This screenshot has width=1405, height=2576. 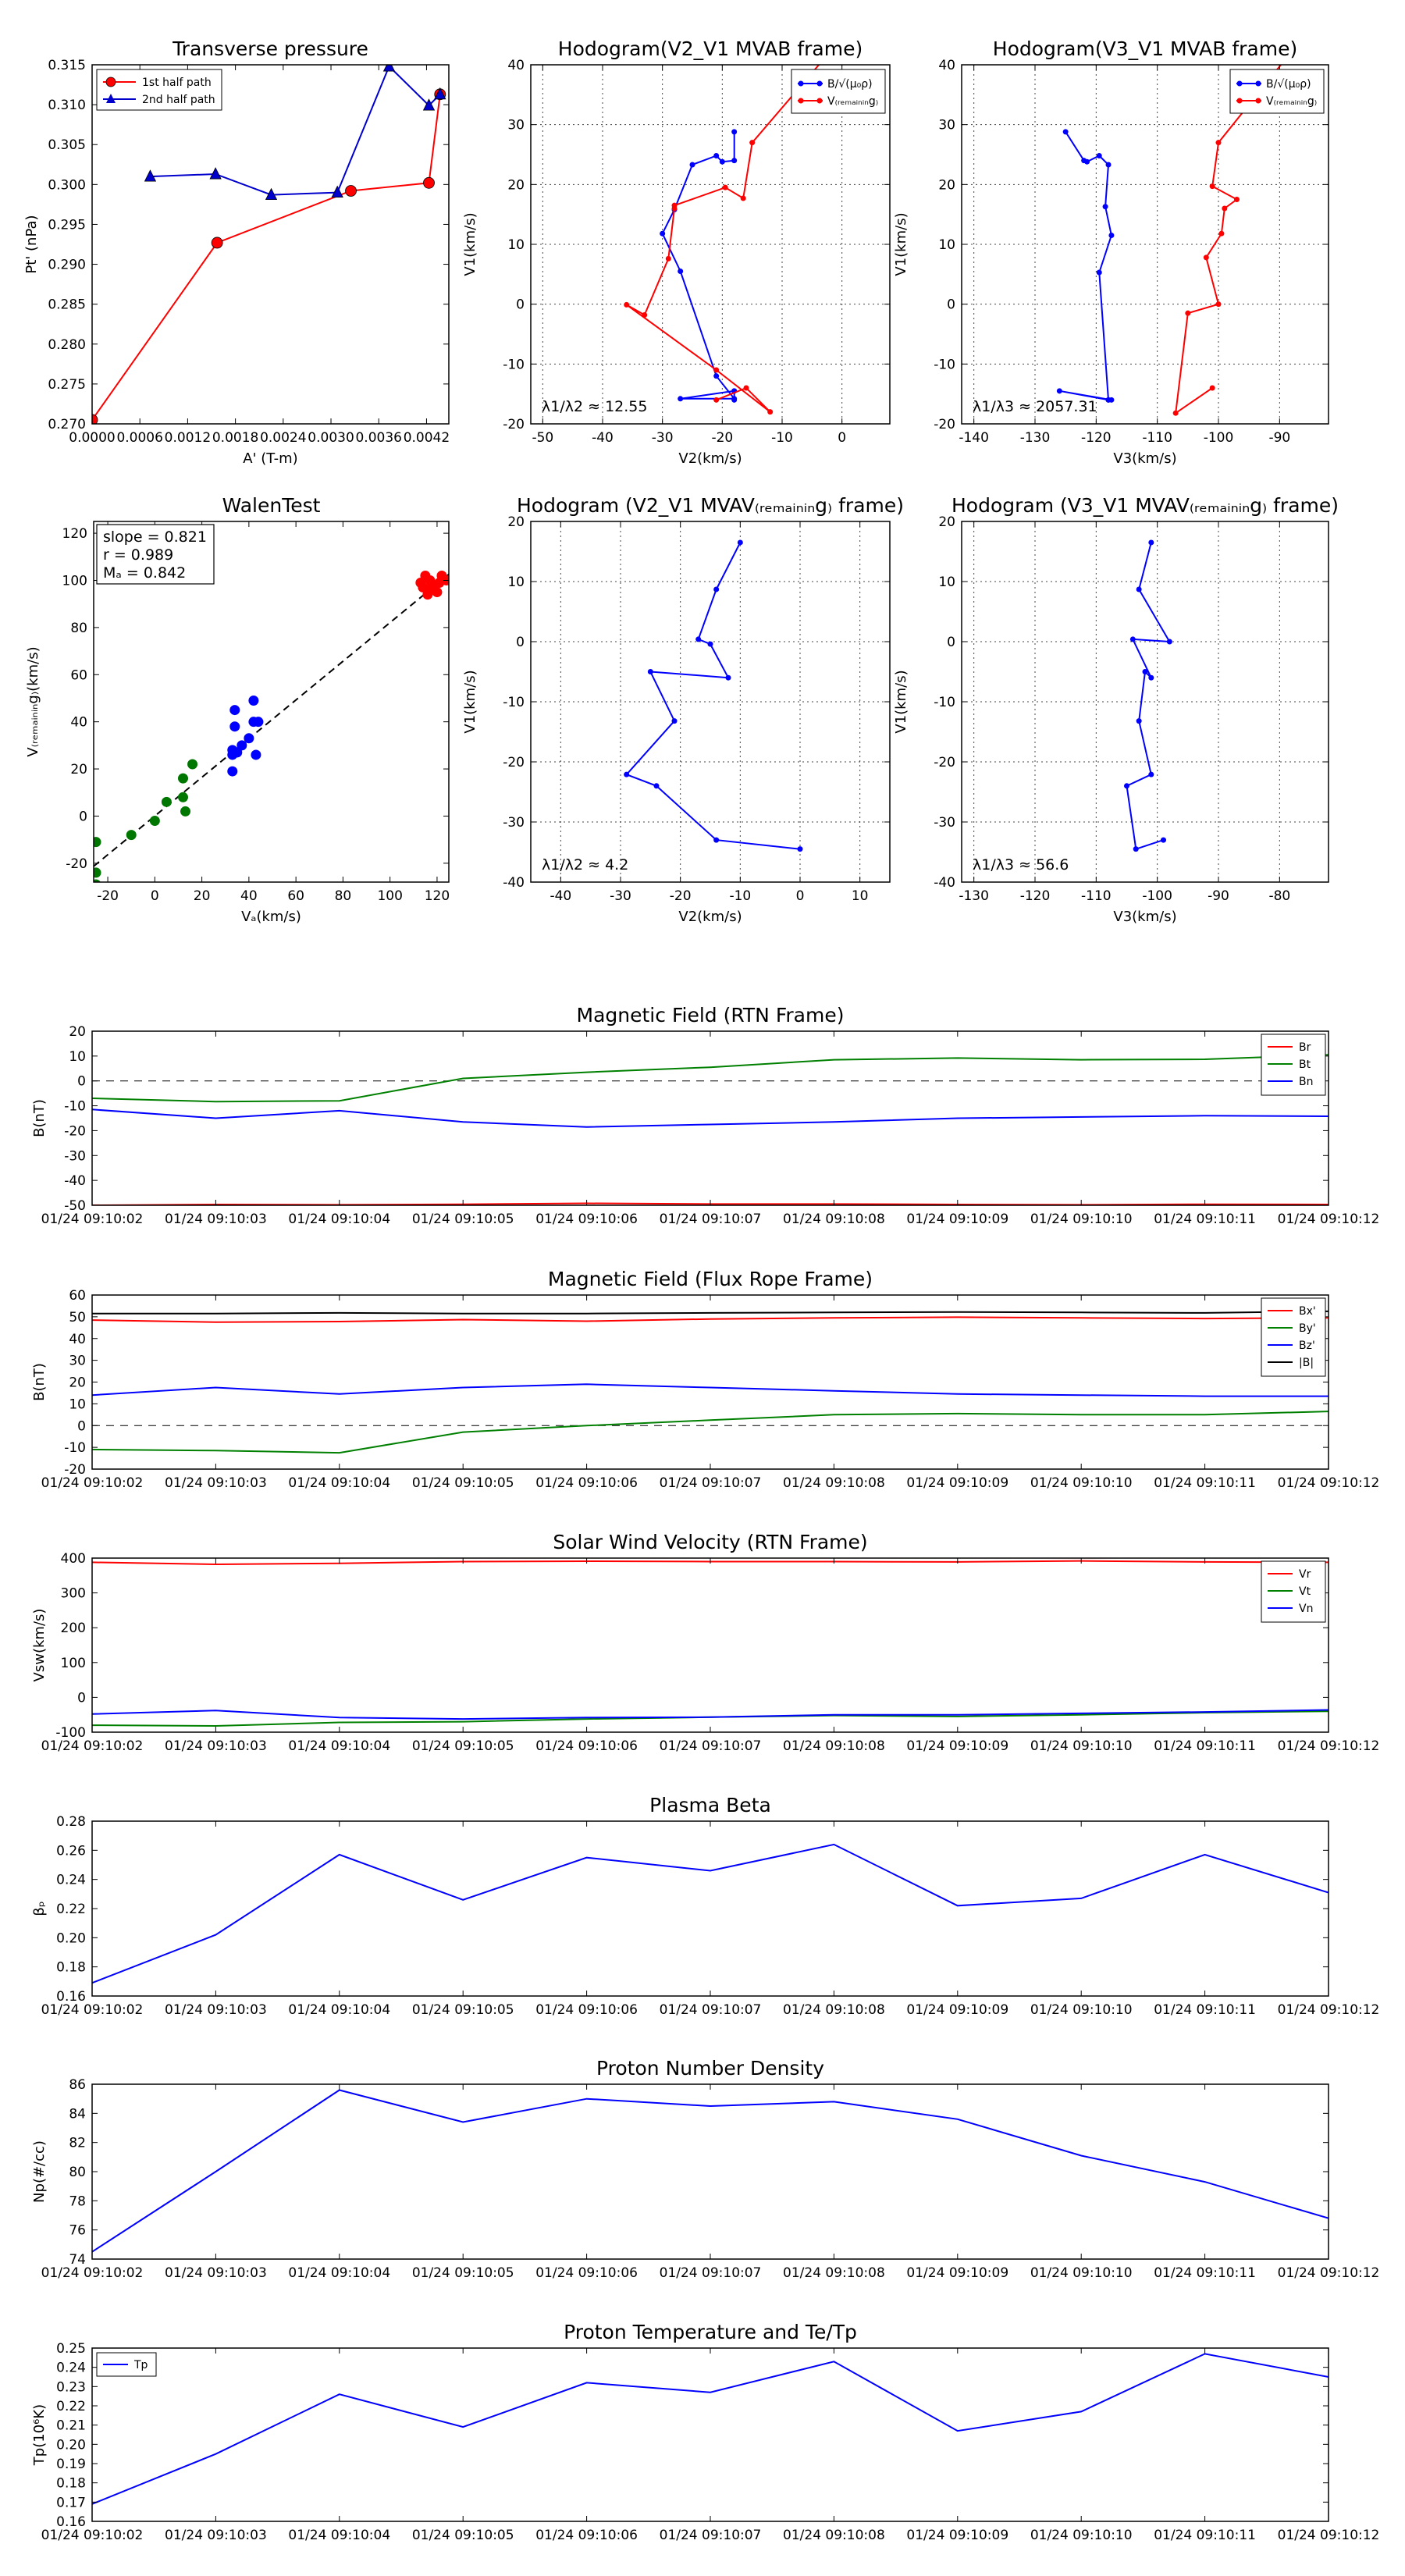 What do you see at coordinates (33, 701) in the screenshot?
I see `y-axis-label: V₍ᵣₑₘₐᵢₙᵢₙg₎(km/s)` at bounding box center [33, 701].